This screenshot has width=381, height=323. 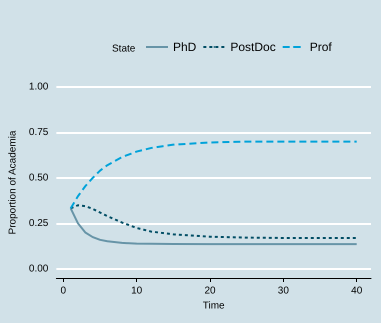 I want to click on legend-label: PhD, so click(x=185, y=47).